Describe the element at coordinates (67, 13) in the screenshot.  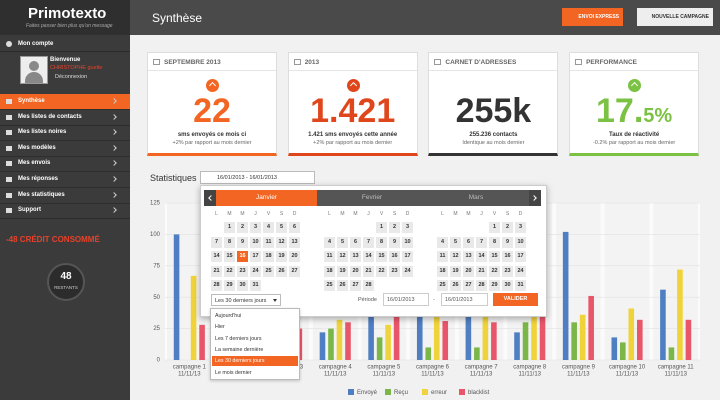
I see `logo: Primotexto` at that location.